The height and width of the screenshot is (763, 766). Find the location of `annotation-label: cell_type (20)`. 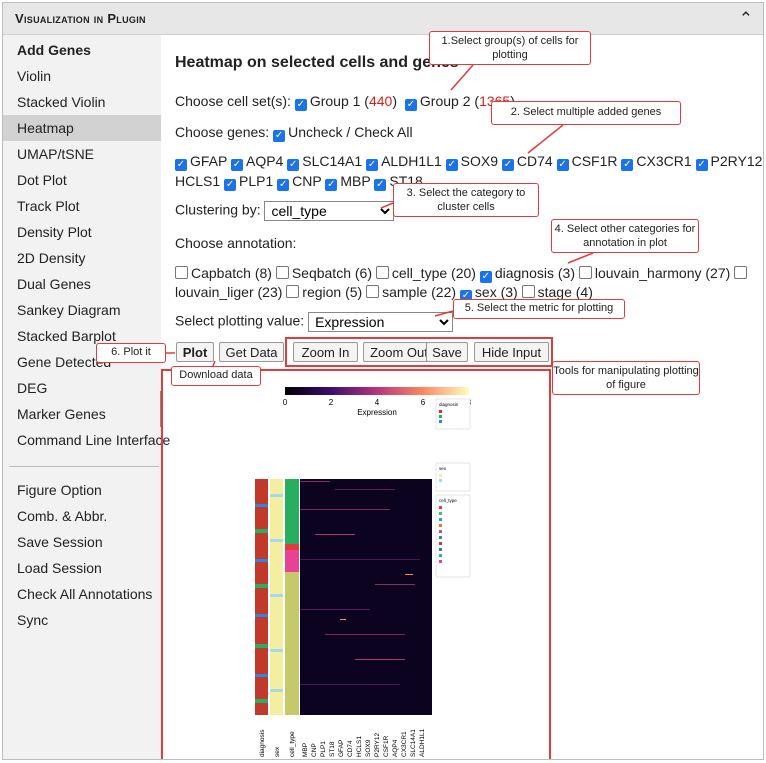

annotation-label: cell_type (20) is located at coordinates (433, 273).